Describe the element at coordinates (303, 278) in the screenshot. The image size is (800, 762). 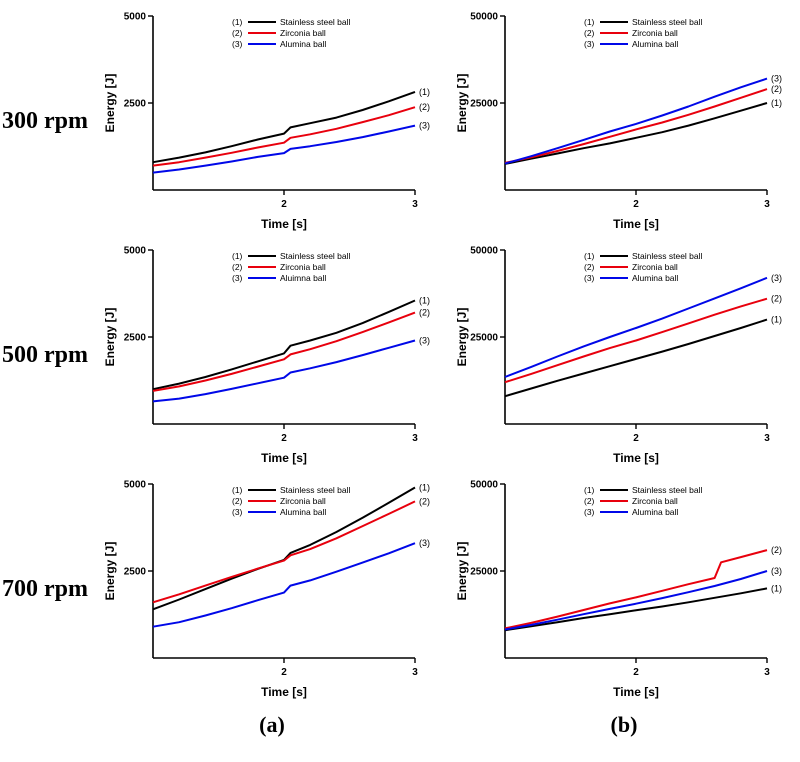
I see `legend-label: Aluimna ball` at that location.